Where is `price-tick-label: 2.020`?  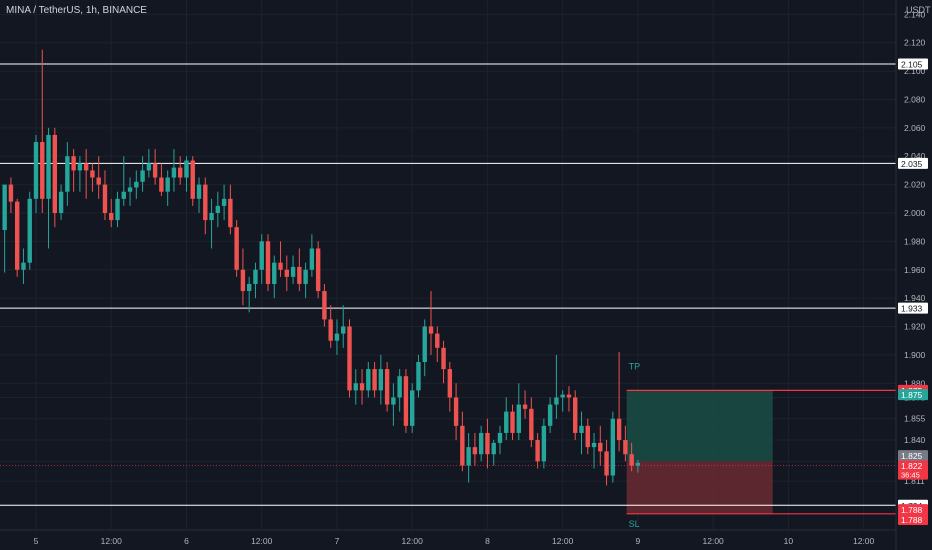
price-tick-label: 2.020 is located at coordinates (915, 185).